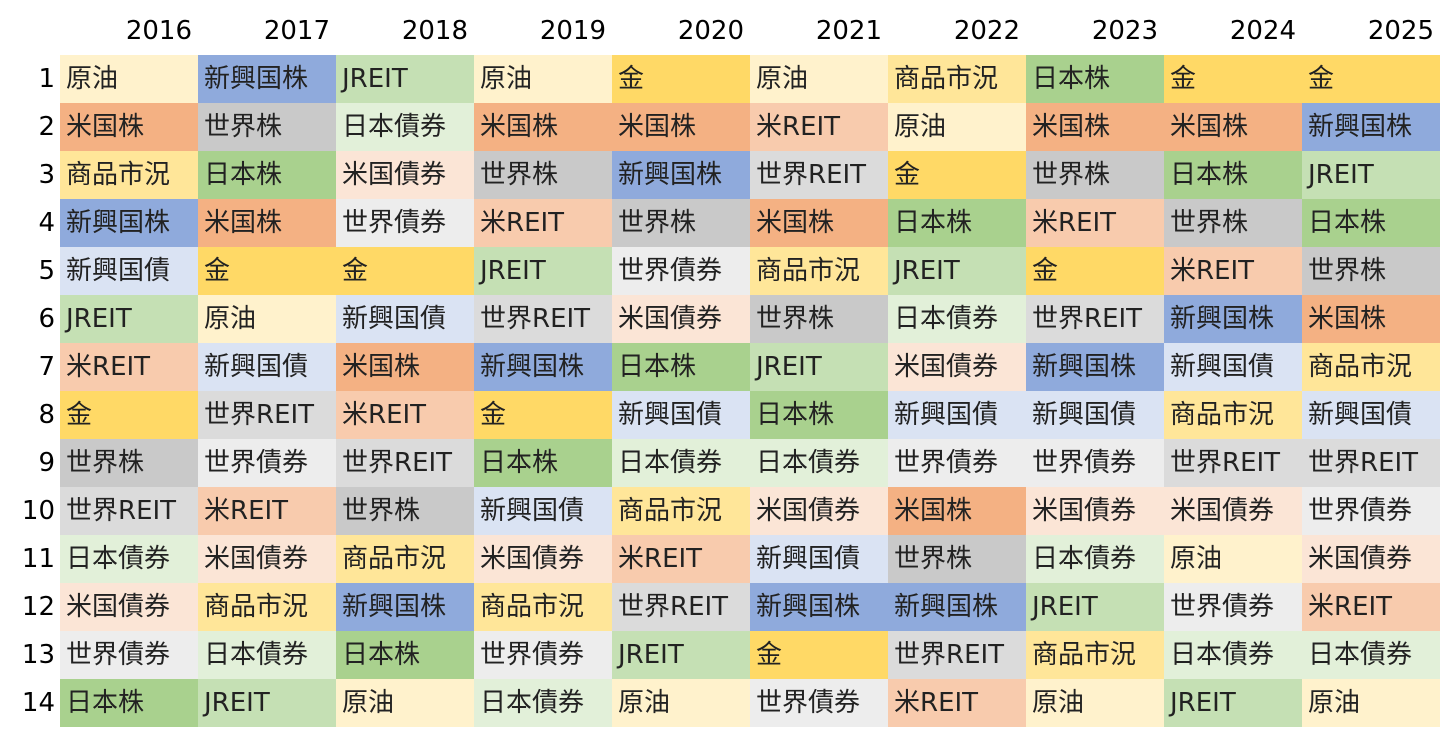 The width and height of the screenshot is (1456, 741). I want to click on rank-label: 13, so click(38, 655).